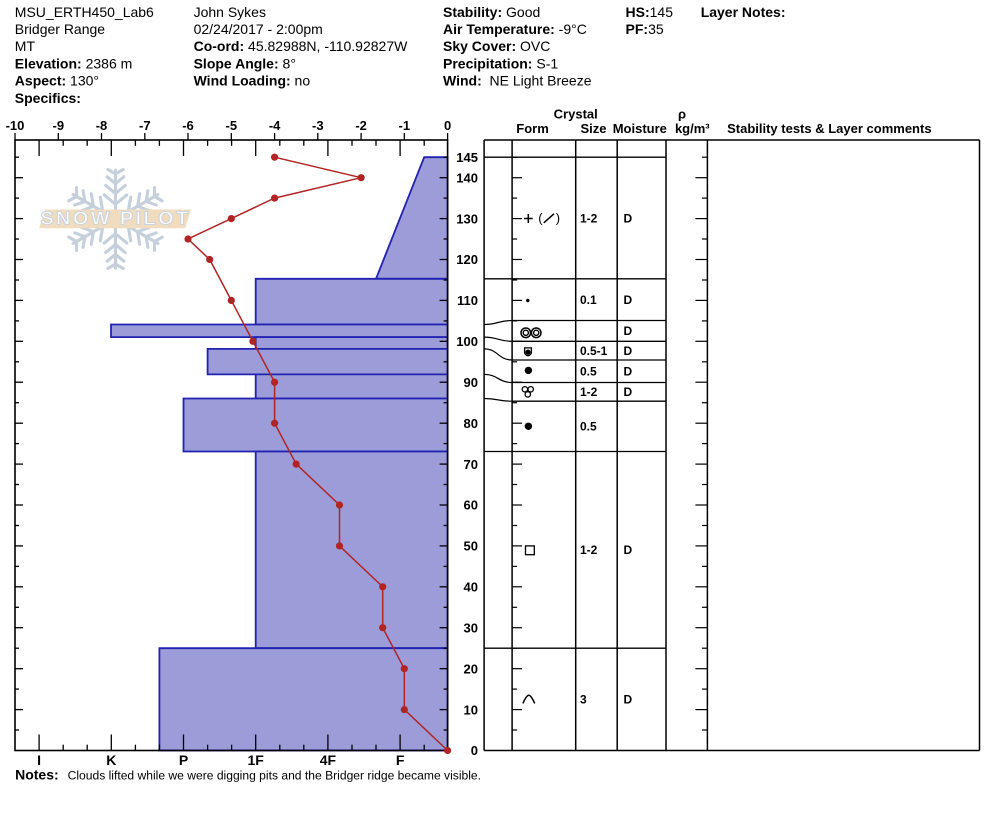 This screenshot has height=840, width=994. What do you see at coordinates (102, 125) in the screenshot?
I see `svg-text: -8` at bounding box center [102, 125].